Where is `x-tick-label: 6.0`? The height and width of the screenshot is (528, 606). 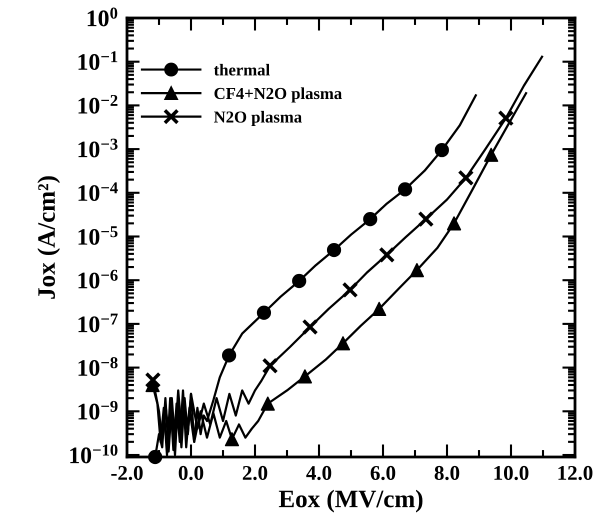
x-tick-label: 6.0 is located at coordinates (383, 473).